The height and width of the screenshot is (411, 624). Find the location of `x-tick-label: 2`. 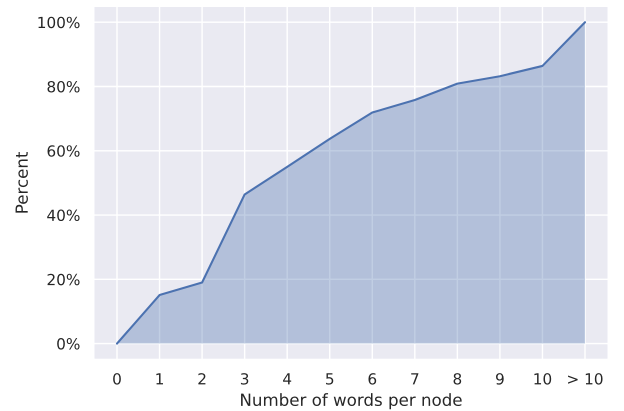

x-tick-label: 2 is located at coordinates (202, 378).